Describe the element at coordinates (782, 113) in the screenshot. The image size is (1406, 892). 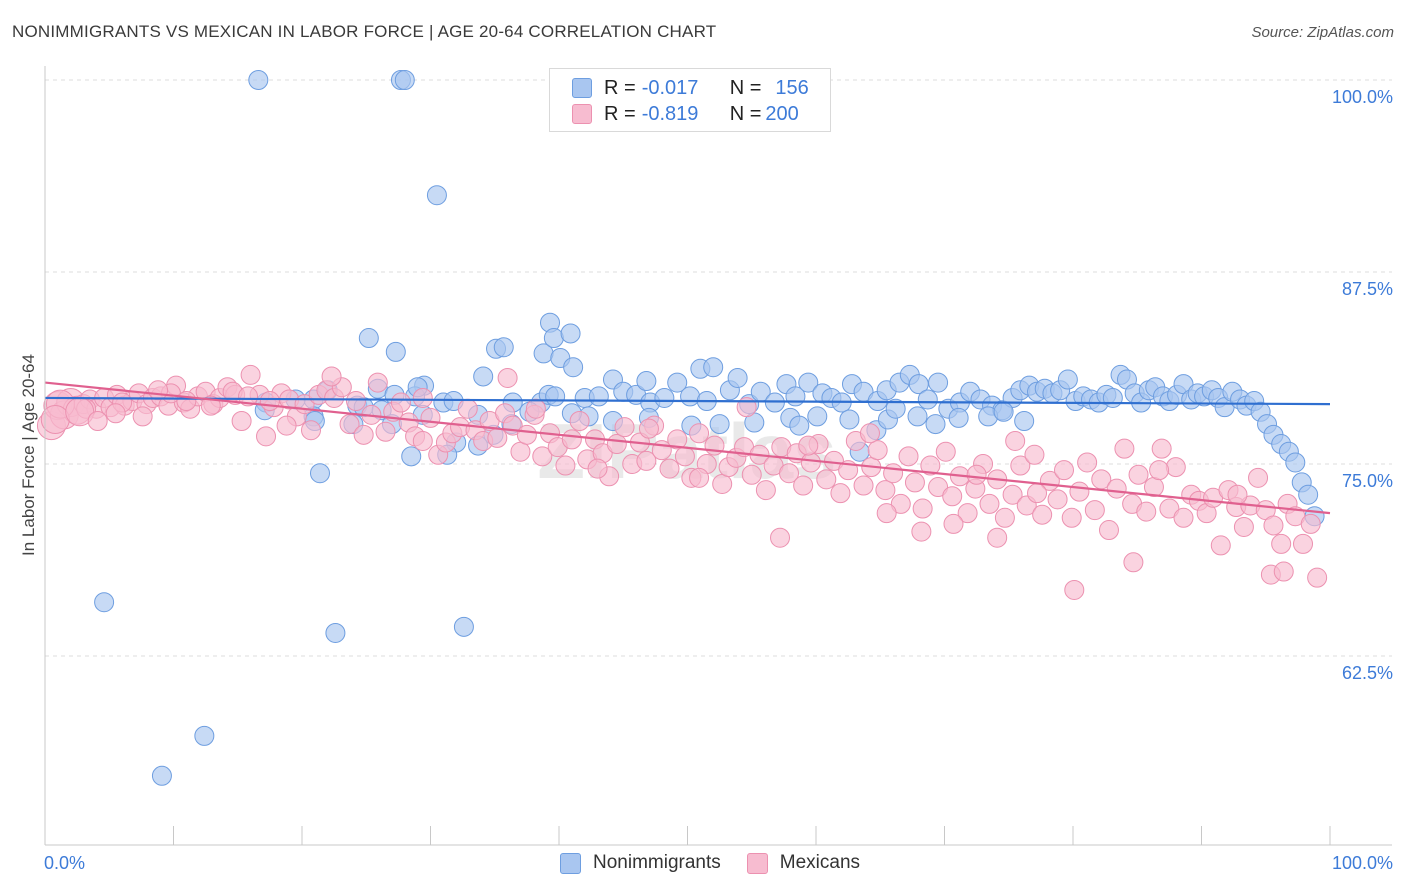
I see `legend-n-value: 200` at that location.